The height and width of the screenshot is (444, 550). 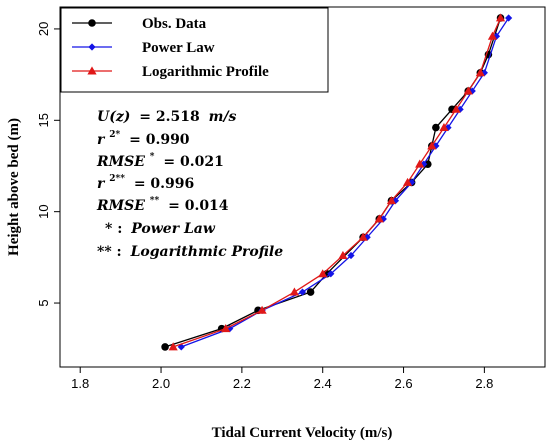 I want to click on stat-rmse-log: RMSE ** = 0.014, so click(x=162, y=202).